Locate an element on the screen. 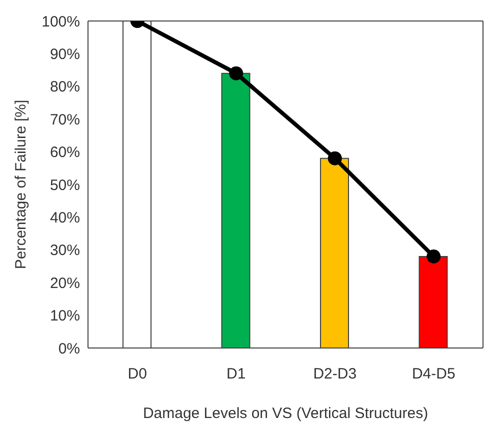  y-tick-label: 50% is located at coordinates (65, 185).